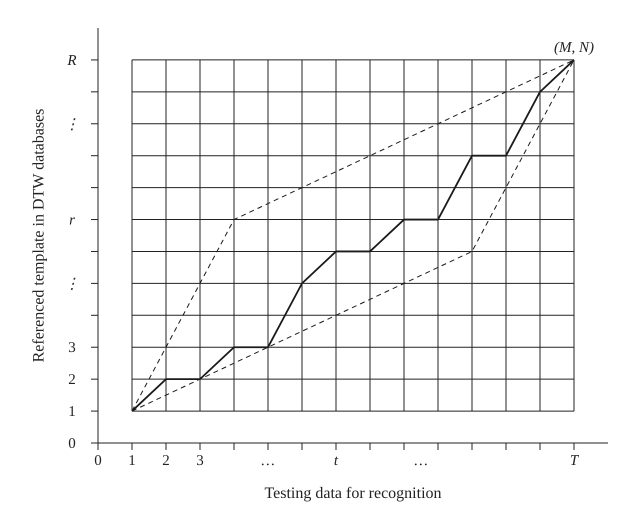 The width and height of the screenshot is (643, 529). What do you see at coordinates (574, 48) in the screenshot?
I see `annotation: (M, N)` at bounding box center [574, 48].